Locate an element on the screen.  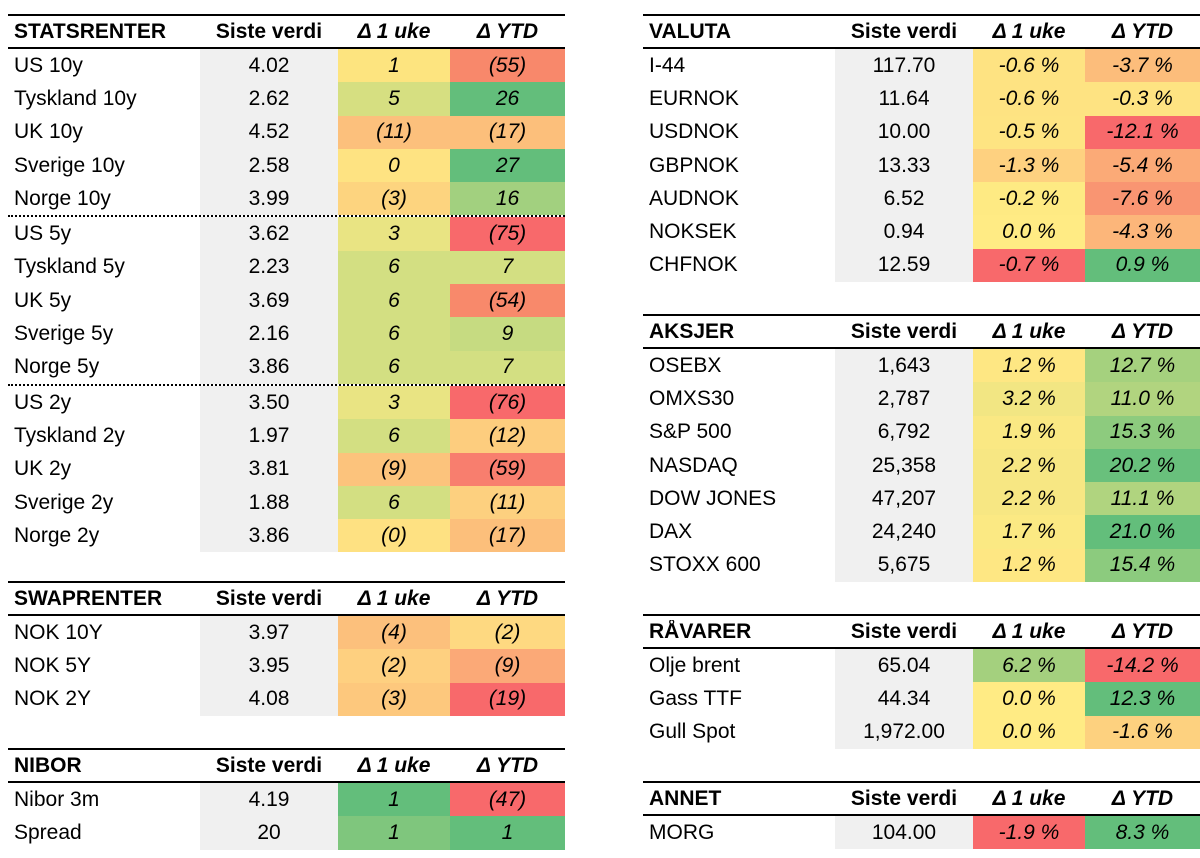
table-header: ANNET Siste verdi Δ 1 uke Δ YTD is located at coordinates (921, 798).